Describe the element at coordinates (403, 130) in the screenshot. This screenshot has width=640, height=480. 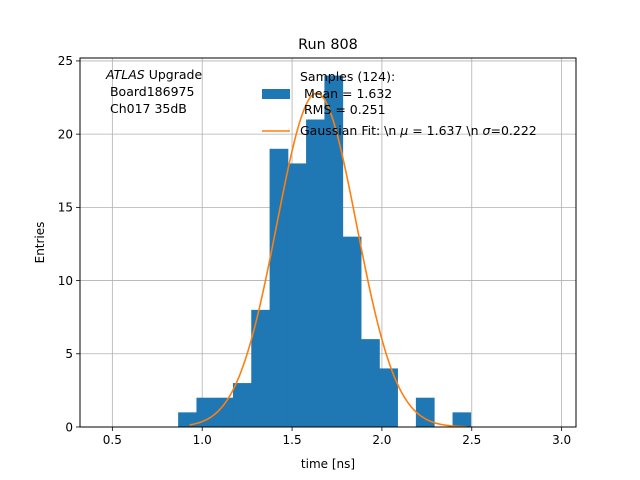
I see `legend-fit-mu-symbol: μ` at that location.